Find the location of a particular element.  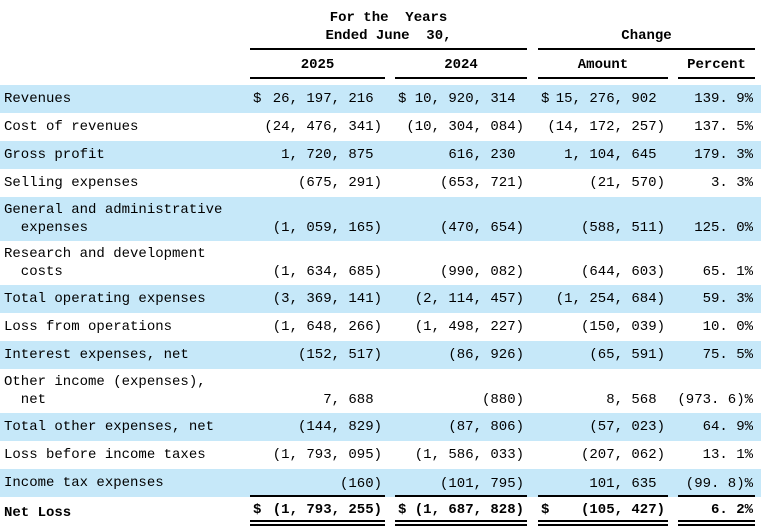

row-label: Cost of revenues is located at coordinates (71, 127).